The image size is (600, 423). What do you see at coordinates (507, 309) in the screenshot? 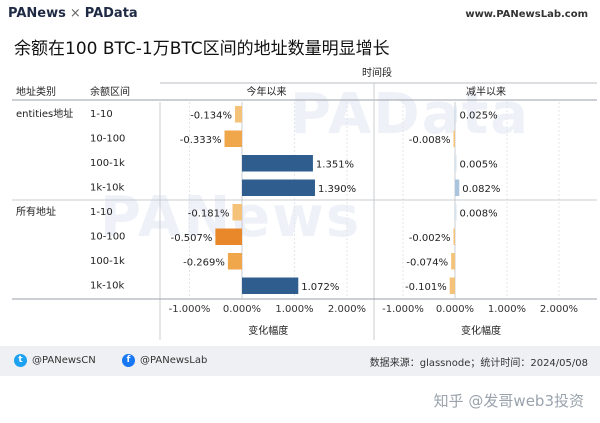
I see `tick-label-1-2: 1.000%` at bounding box center [507, 309].